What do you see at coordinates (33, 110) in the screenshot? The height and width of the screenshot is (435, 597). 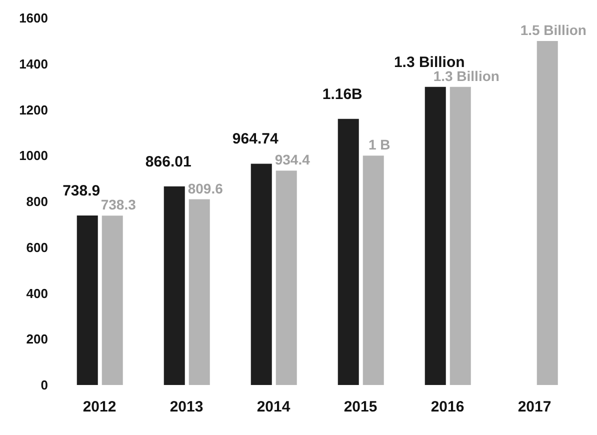 I see `y-tick-label: 1200` at bounding box center [33, 110].